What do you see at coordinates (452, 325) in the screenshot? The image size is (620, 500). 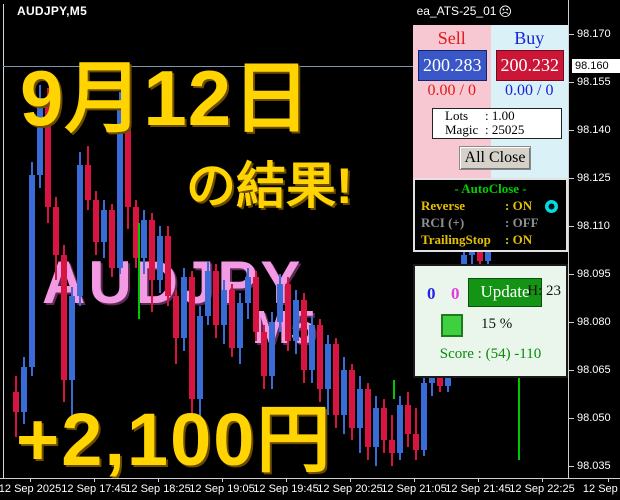 I see `green-checkbox` at bounding box center [452, 325].